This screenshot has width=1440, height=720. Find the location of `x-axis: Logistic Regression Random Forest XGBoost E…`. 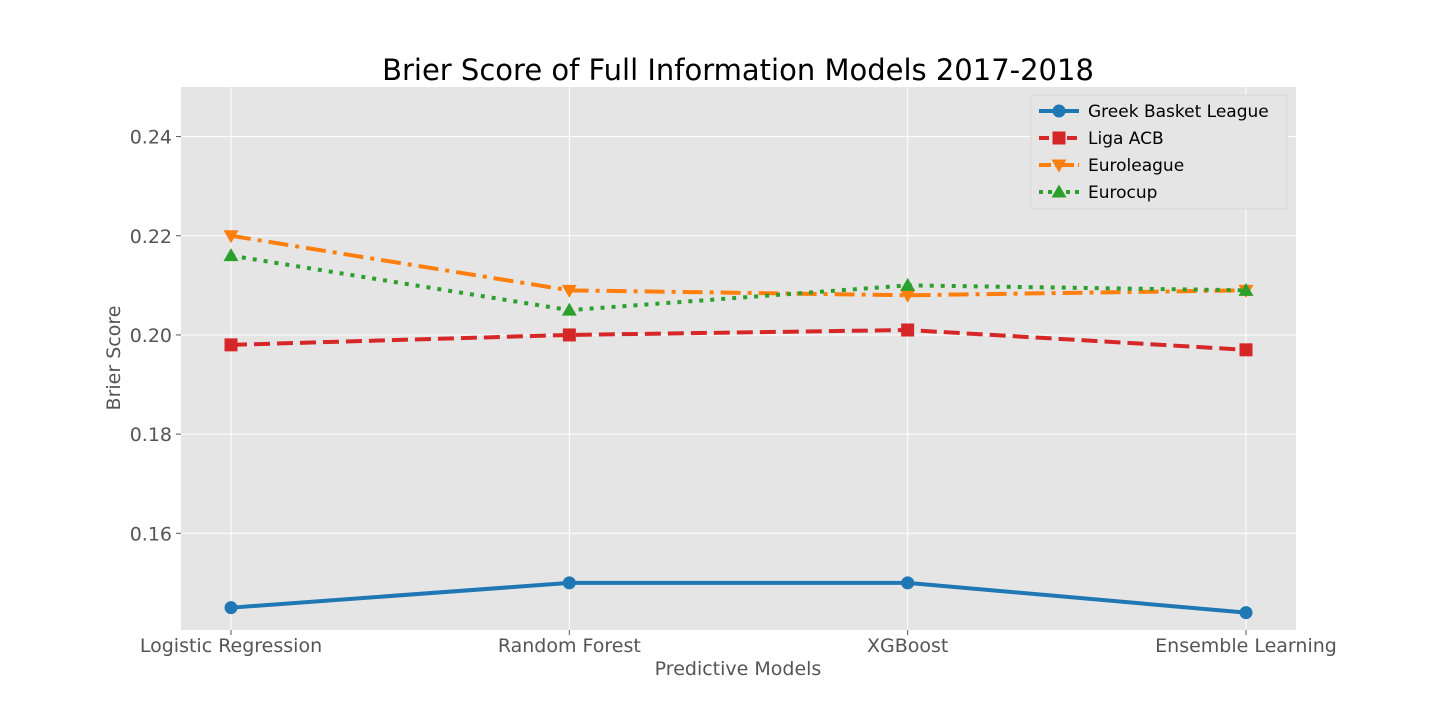

x-axis: Logistic Regression Random Forest XGBoost E… is located at coordinates (738, 643).